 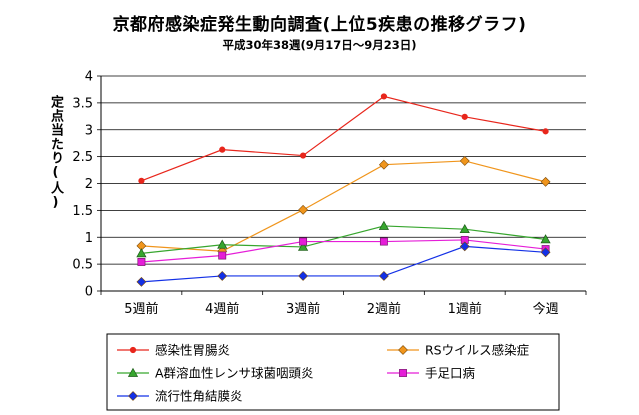 I want to click on chart-subtitle: 平成30年38週(9月17日～9月23日), so click(x=319, y=45).